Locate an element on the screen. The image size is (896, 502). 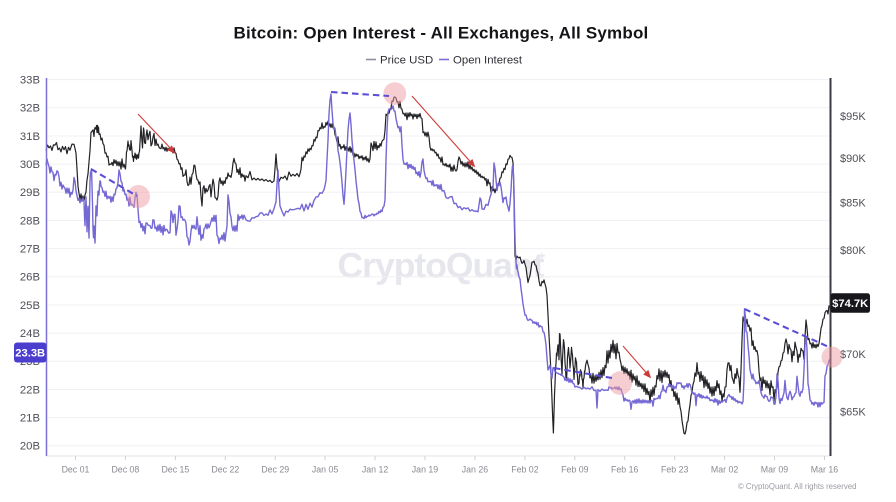
svg-text: Dec 15 is located at coordinates (175, 470).